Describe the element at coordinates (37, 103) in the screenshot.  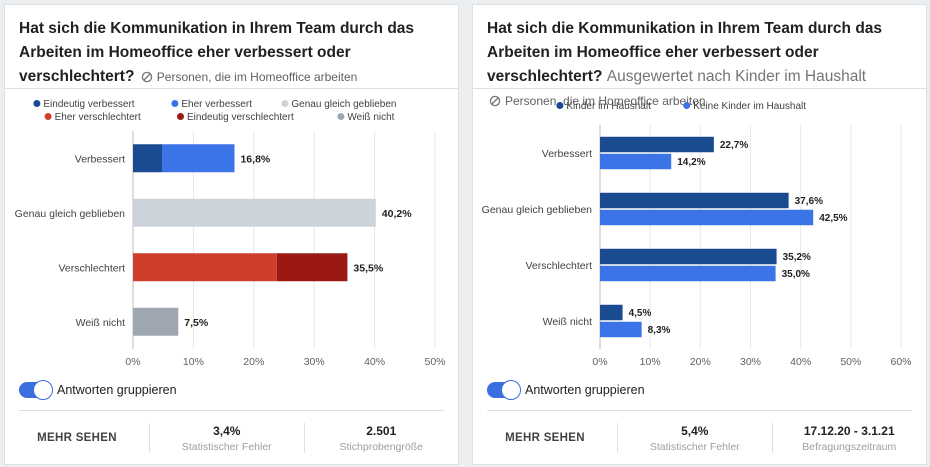
I see `legend-marker-eindeutig-verbessert` at that location.